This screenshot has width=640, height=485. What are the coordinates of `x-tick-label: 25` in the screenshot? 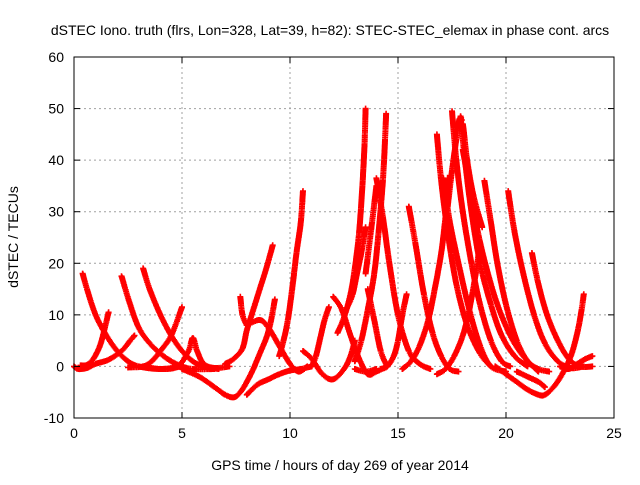 It's located at (614, 433).